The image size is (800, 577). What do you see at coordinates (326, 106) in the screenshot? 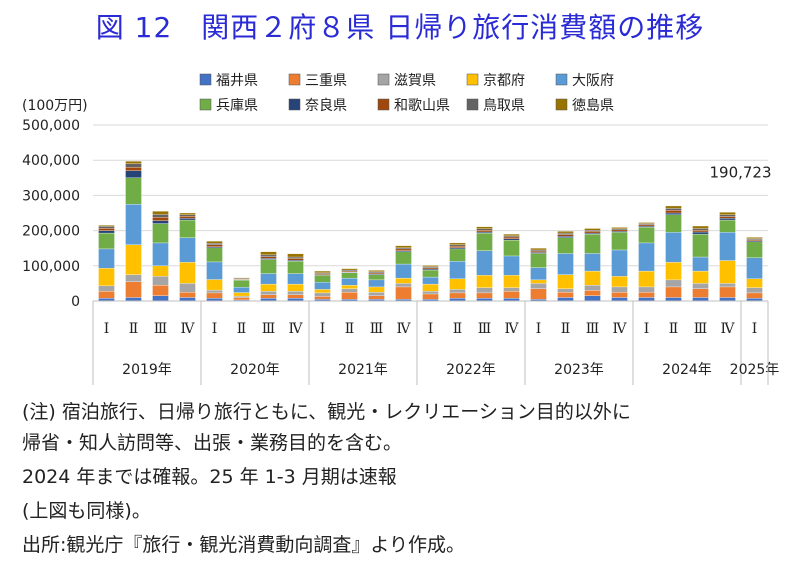
I see `legend-label: 奈良県` at bounding box center [326, 106].